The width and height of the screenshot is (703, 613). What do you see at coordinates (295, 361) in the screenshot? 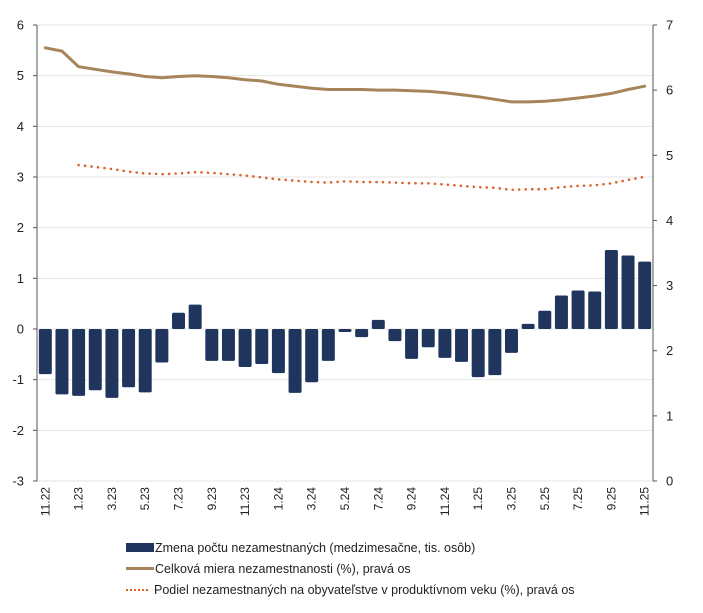
I see `bar-2.24` at bounding box center [295, 361].